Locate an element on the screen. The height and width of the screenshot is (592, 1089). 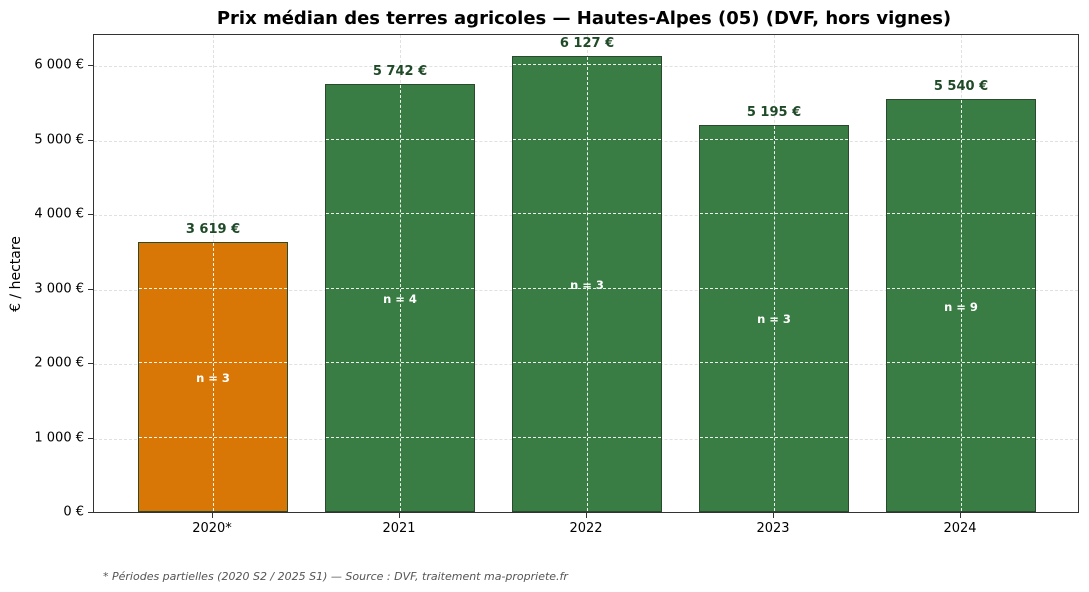
count-label: n = 4 is located at coordinates (400, 299).